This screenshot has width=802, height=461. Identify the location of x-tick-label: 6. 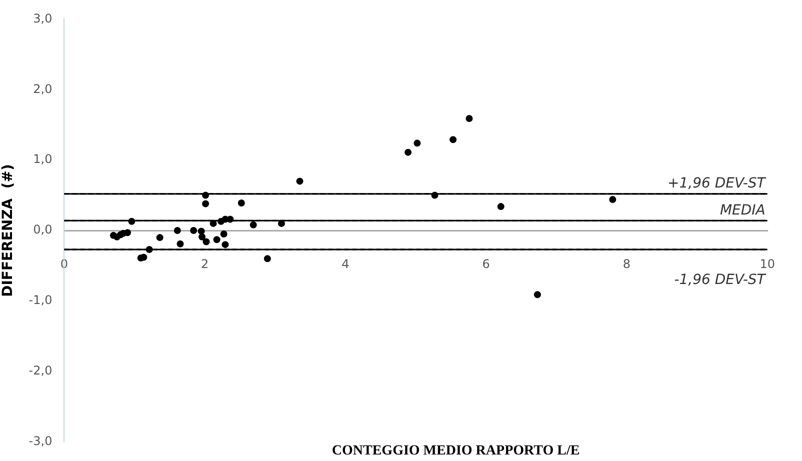
(486, 263).